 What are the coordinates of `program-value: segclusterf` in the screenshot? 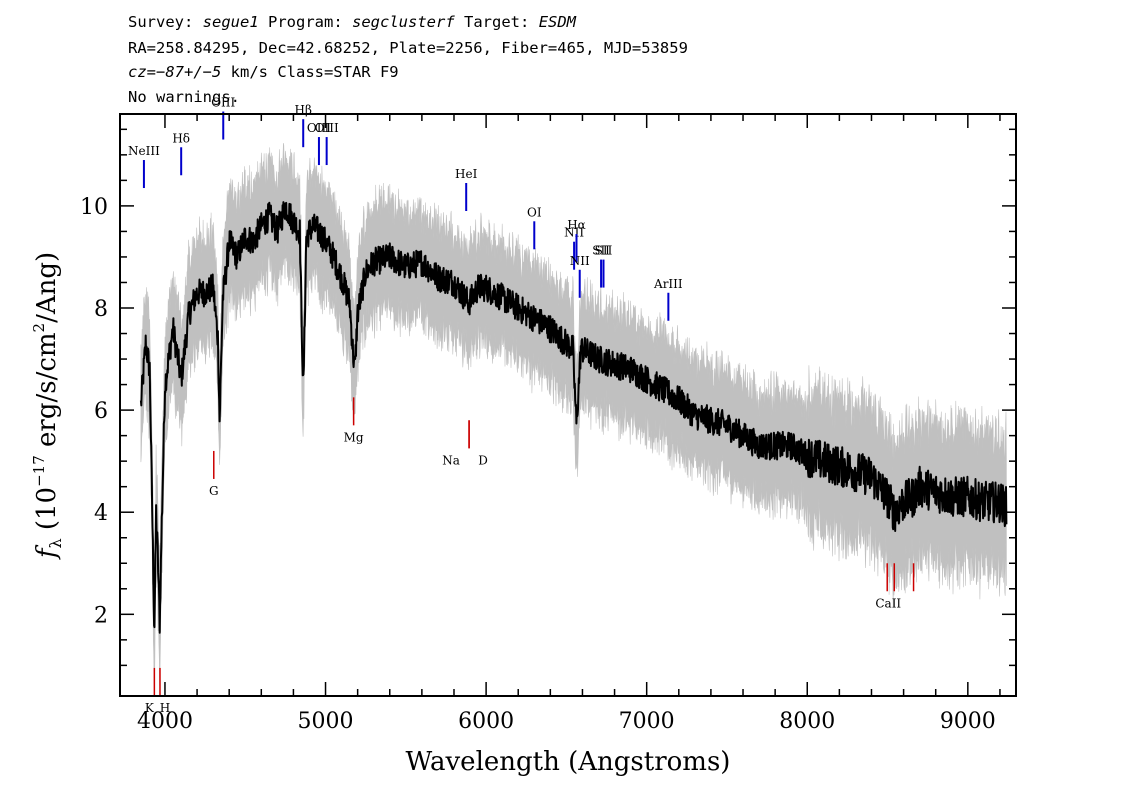 It's located at (403, 22).